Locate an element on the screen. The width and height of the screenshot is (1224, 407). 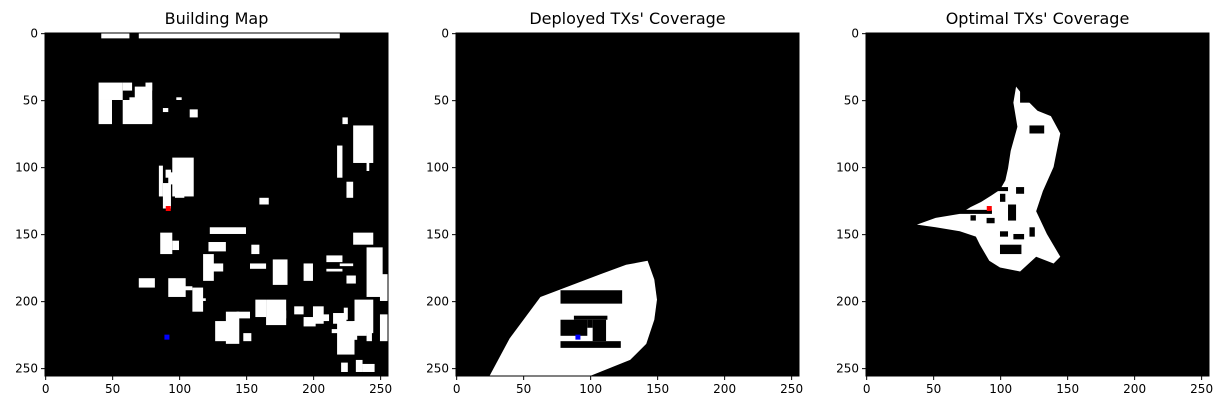
x-tick-label: 100 is located at coordinates (179, 389).